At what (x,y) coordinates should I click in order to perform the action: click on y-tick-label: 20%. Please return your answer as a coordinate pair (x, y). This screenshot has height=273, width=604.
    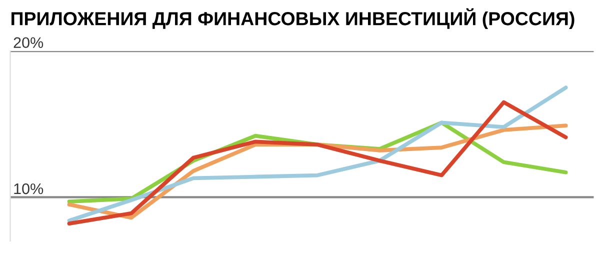
    Looking at the image, I should click on (29, 42).